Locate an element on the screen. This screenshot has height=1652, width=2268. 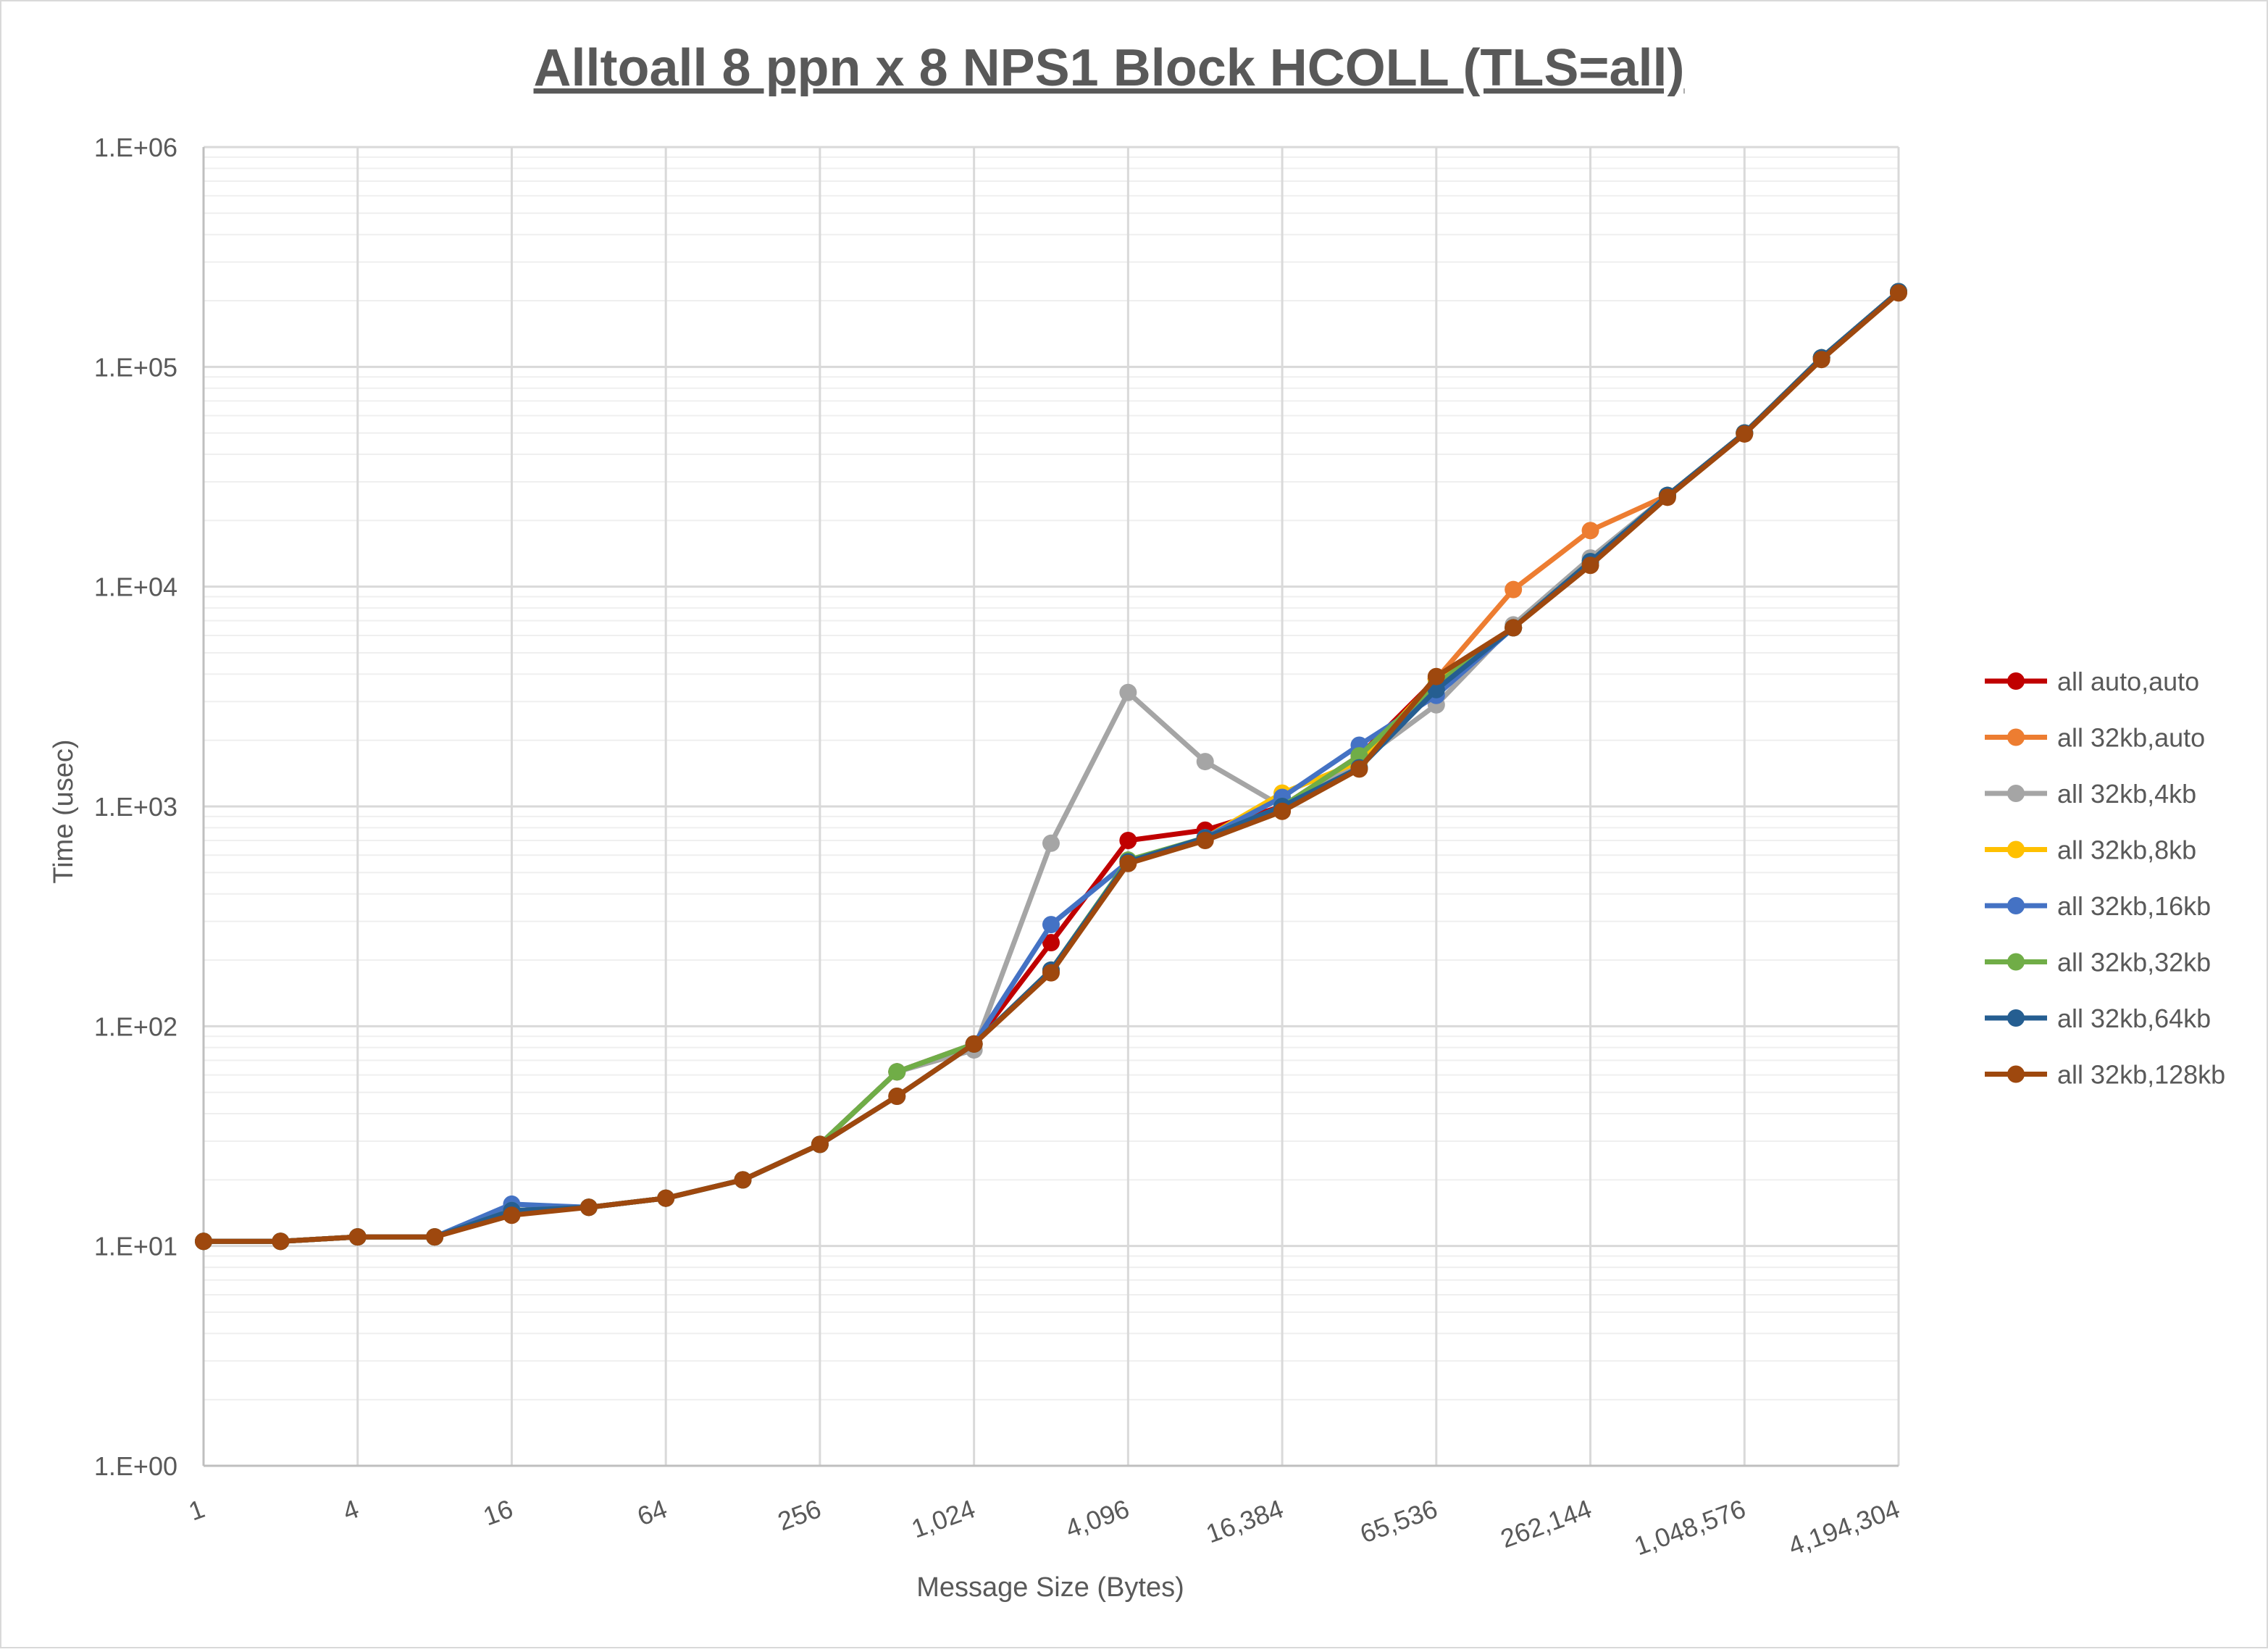
legend-item: all 32kb,8kb is located at coordinates (2091, 850).